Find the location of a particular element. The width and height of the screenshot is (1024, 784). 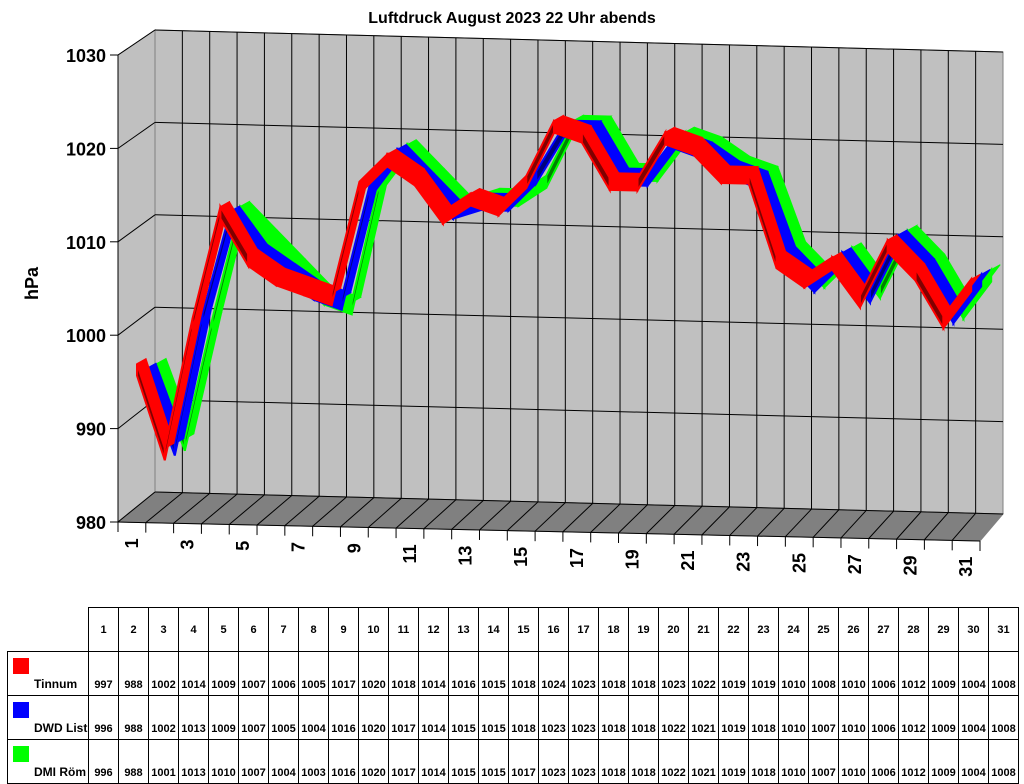

table-header-cell: 11 is located at coordinates (403, 629).